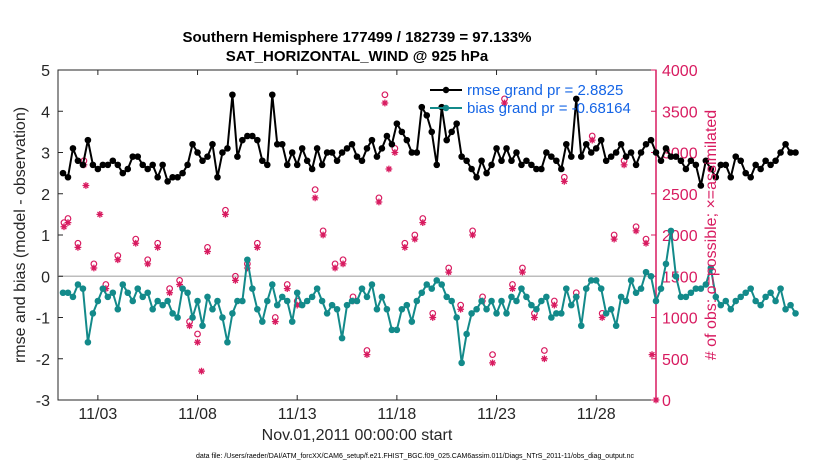 The height and width of the screenshot is (470, 830). What do you see at coordinates (45, 112) in the screenshot?
I see `y-left-tick-label: 4` at bounding box center [45, 112].